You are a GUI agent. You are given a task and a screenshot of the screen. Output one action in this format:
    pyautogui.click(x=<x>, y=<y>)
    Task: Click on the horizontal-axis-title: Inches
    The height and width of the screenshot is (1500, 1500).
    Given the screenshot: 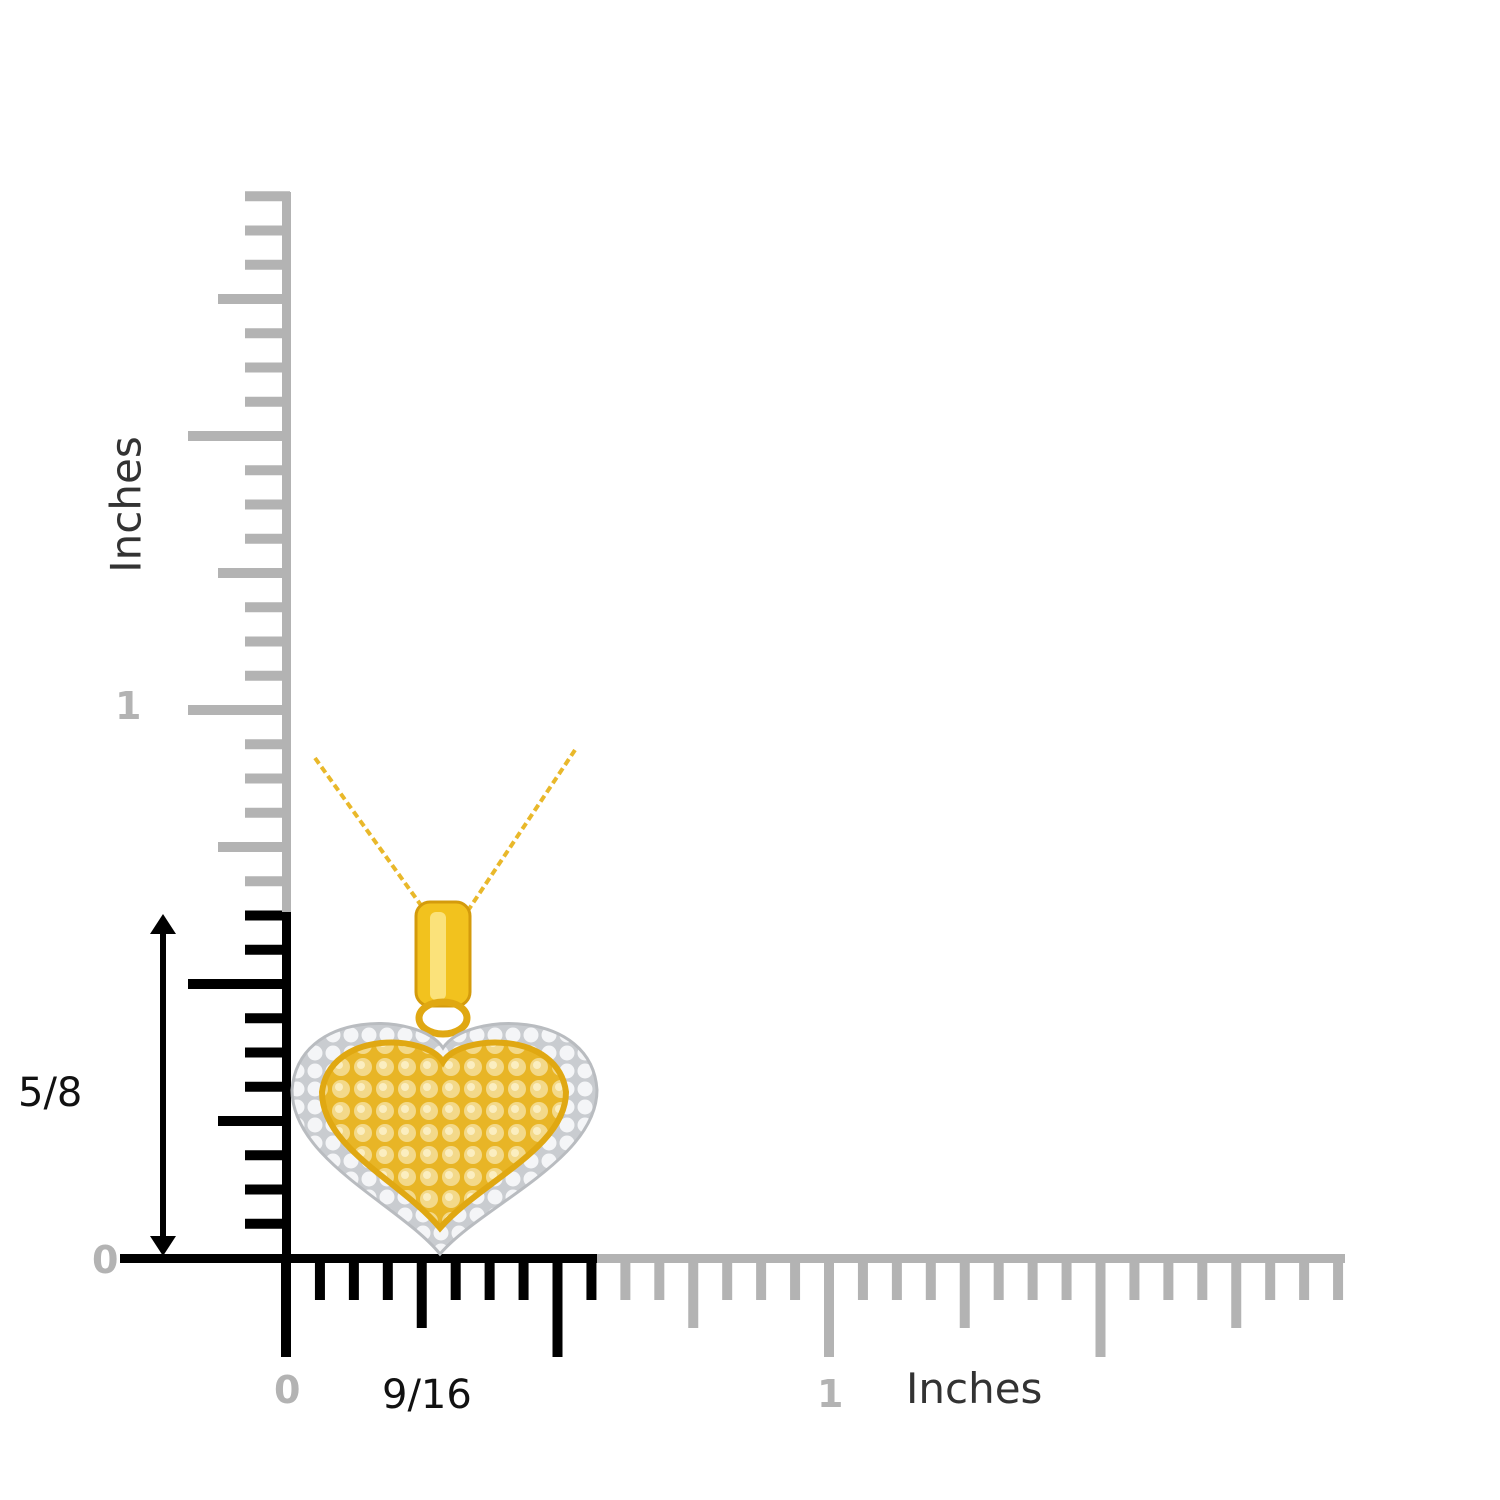 What is the action you would take?
    pyautogui.click(x=974, y=1388)
    